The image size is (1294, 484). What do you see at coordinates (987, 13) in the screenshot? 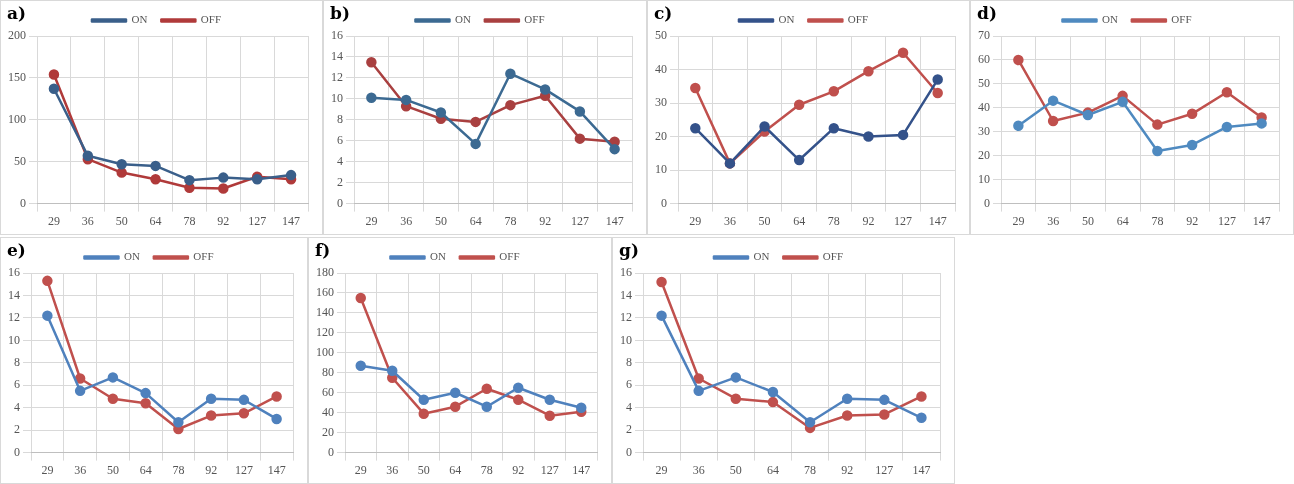
I see `chart-title: d)` at bounding box center [987, 13].